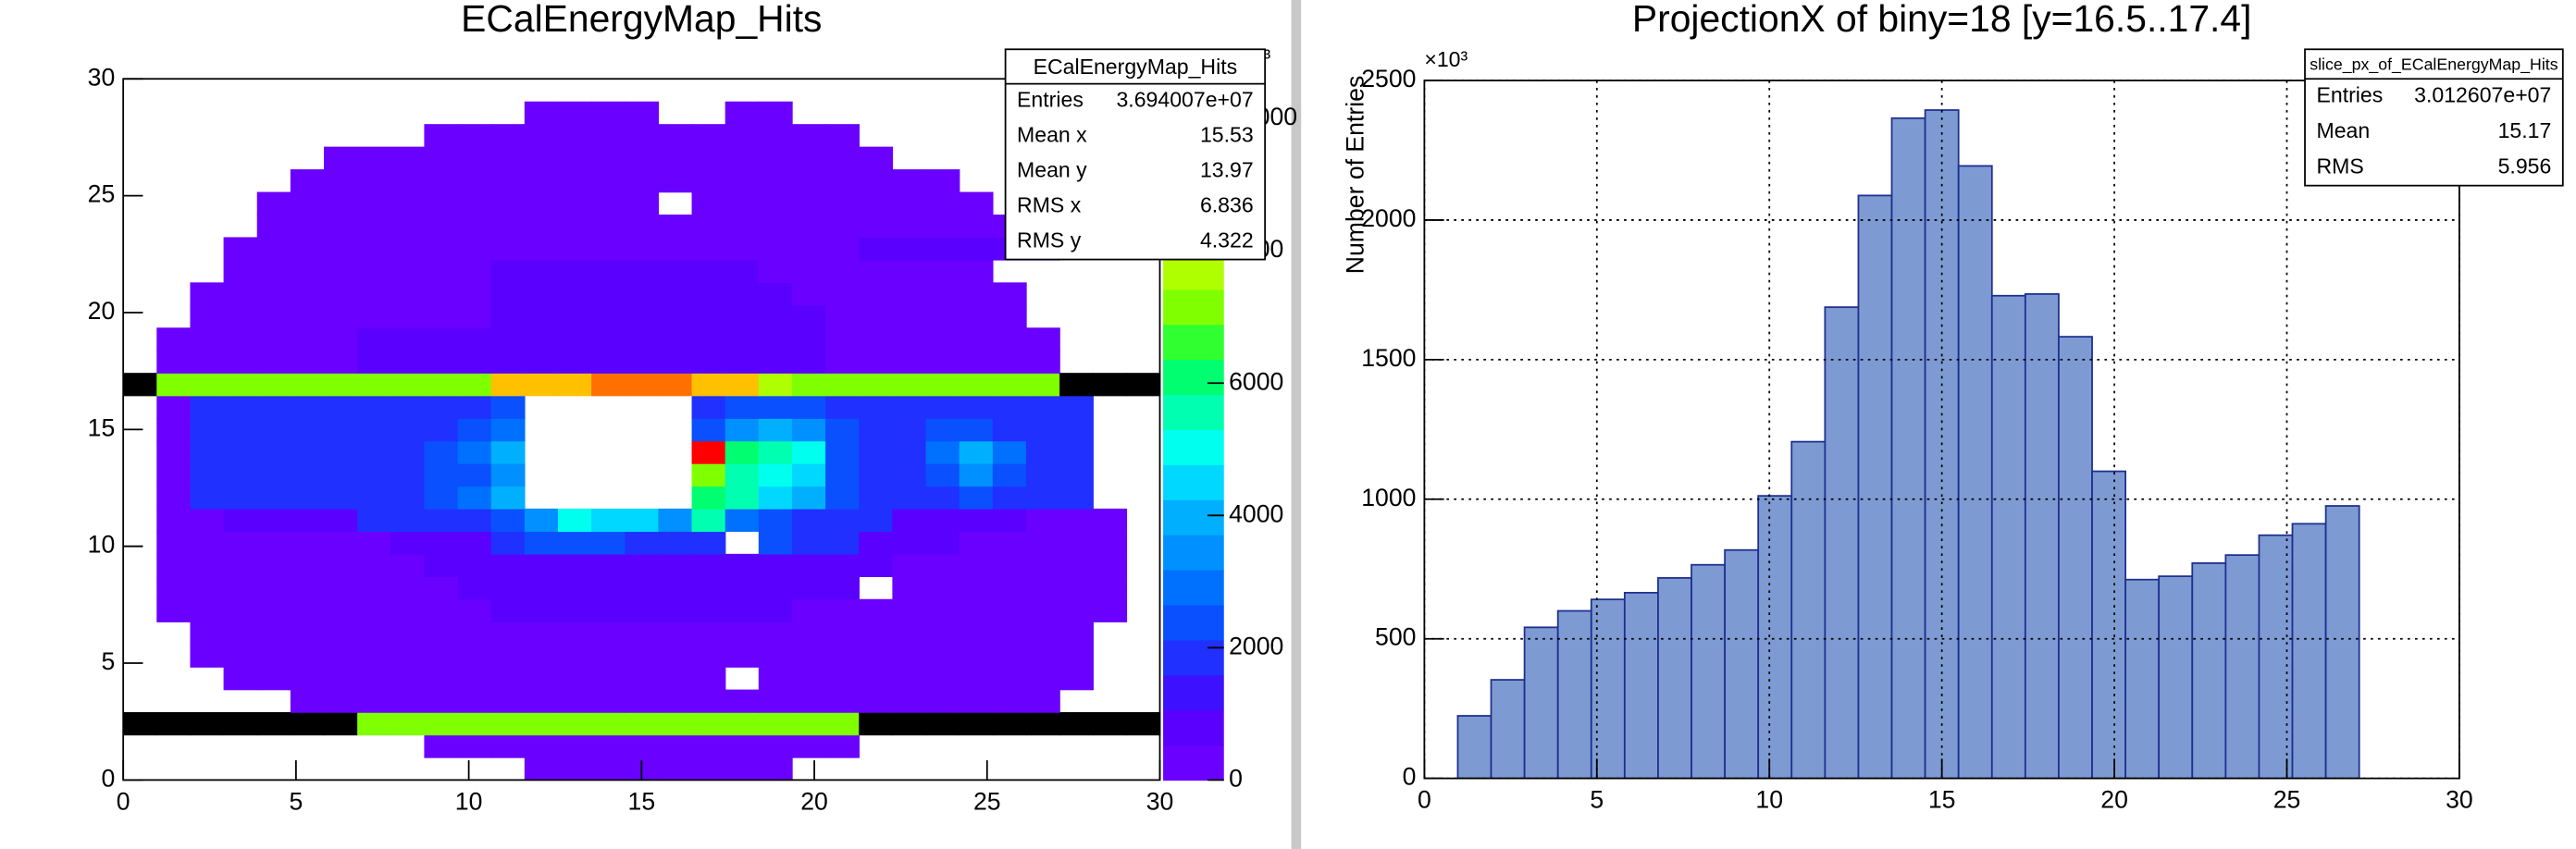  Describe the element at coordinates (2349, 95) in the screenshot. I see `stats-name: Entries` at that location.